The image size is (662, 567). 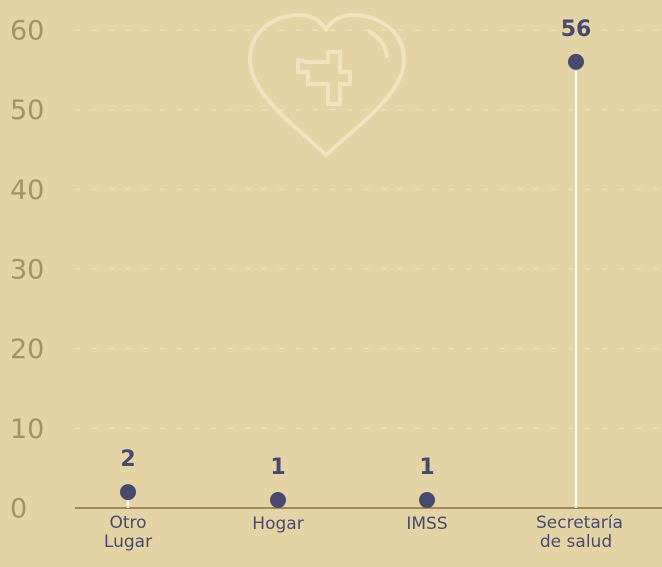 What do you see at coordinates (27, 270) in the screenshot?
I see `y-tick-label: 30` at bounding box center [27, 270].